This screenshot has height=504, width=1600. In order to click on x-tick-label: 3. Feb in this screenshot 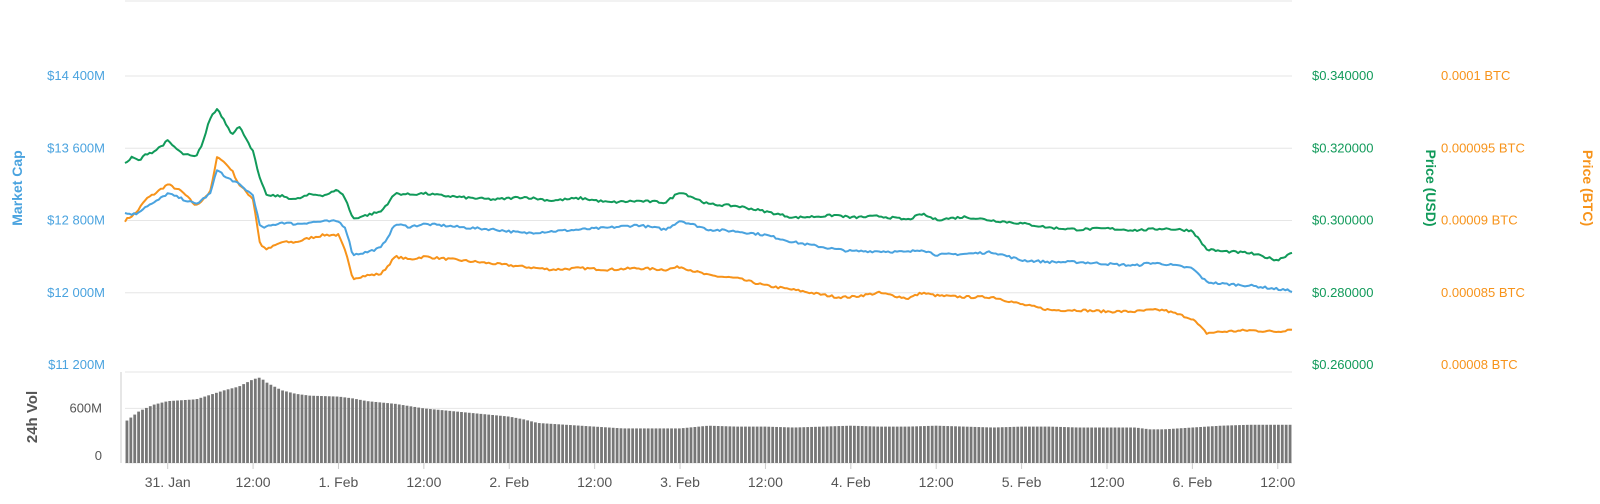, I will do `click(680, 482)`.